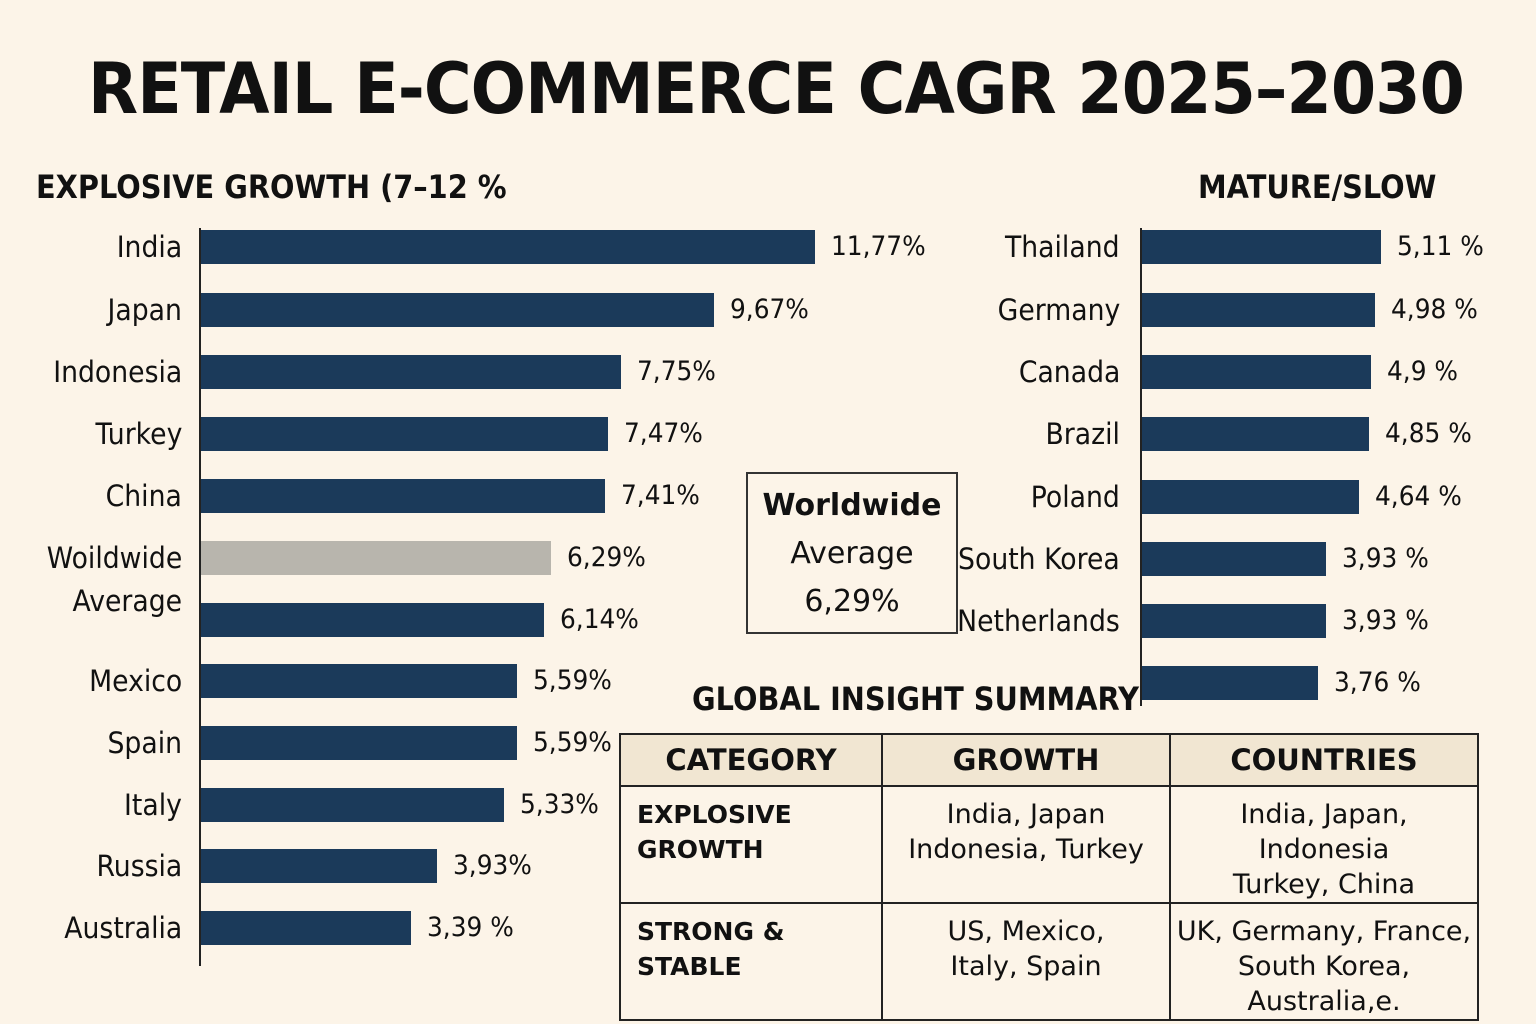  Describe the element at coordinates (1039, 559) in the screenshot. I see `category-label: South Korea` at that location.